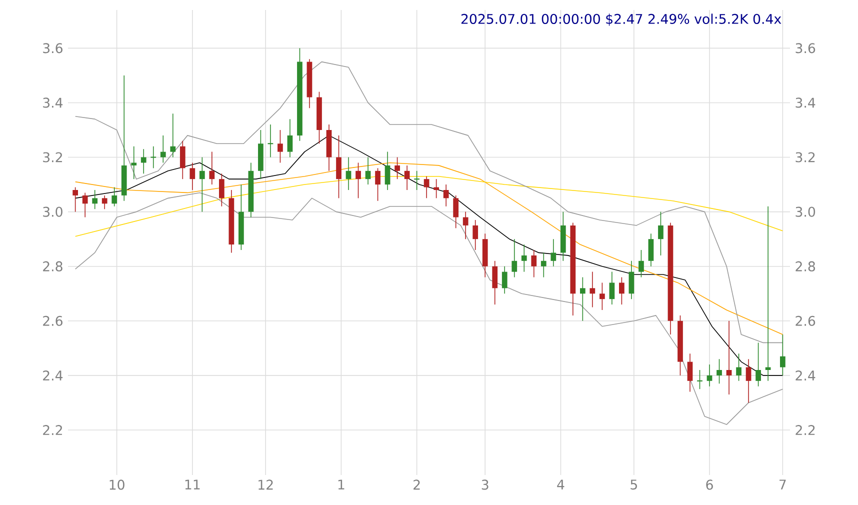  I want to click on x-tick-label: 4, so click(560, 485).